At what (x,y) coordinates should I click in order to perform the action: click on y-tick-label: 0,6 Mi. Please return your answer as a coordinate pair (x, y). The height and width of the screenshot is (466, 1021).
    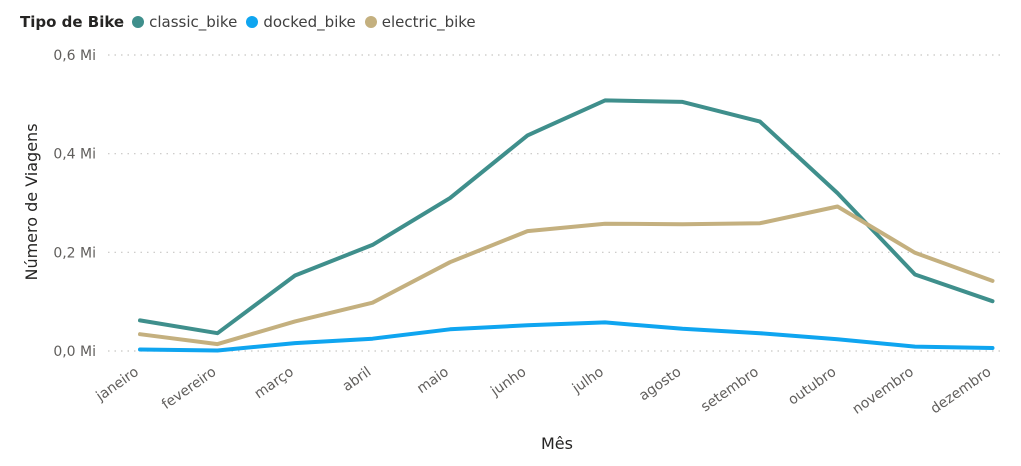
    Looking at the image, I should click on (74, 56).